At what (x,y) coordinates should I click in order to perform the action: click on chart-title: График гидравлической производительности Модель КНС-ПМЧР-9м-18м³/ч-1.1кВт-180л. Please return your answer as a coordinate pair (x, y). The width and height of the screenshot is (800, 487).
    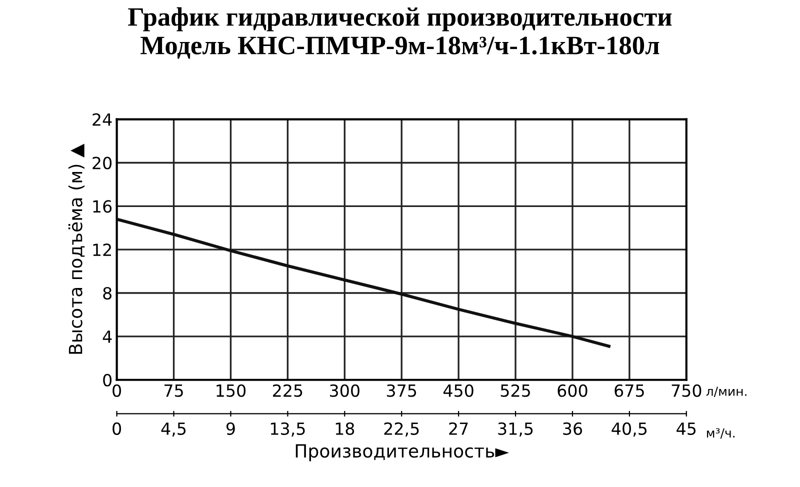
    Looking at the image, I should click on (400, 33).